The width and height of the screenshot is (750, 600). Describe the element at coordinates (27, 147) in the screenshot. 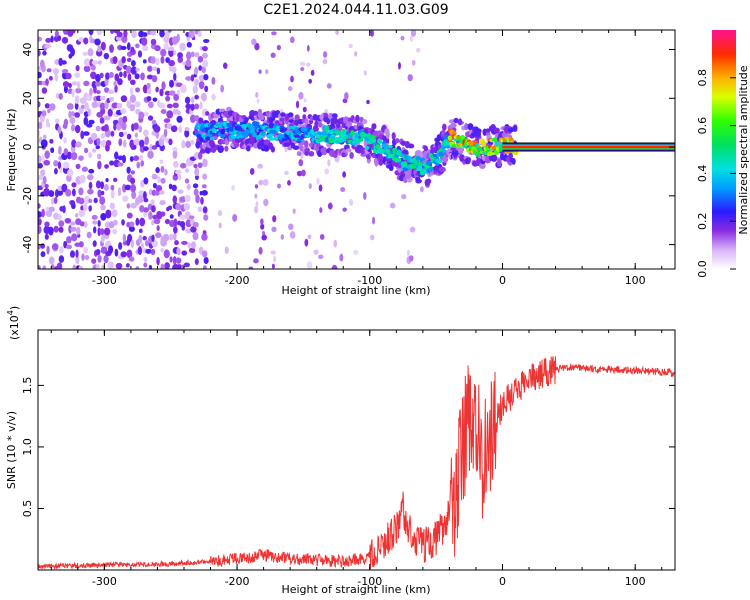

I see `spectrogram-y-tick-label: 0` at that location.